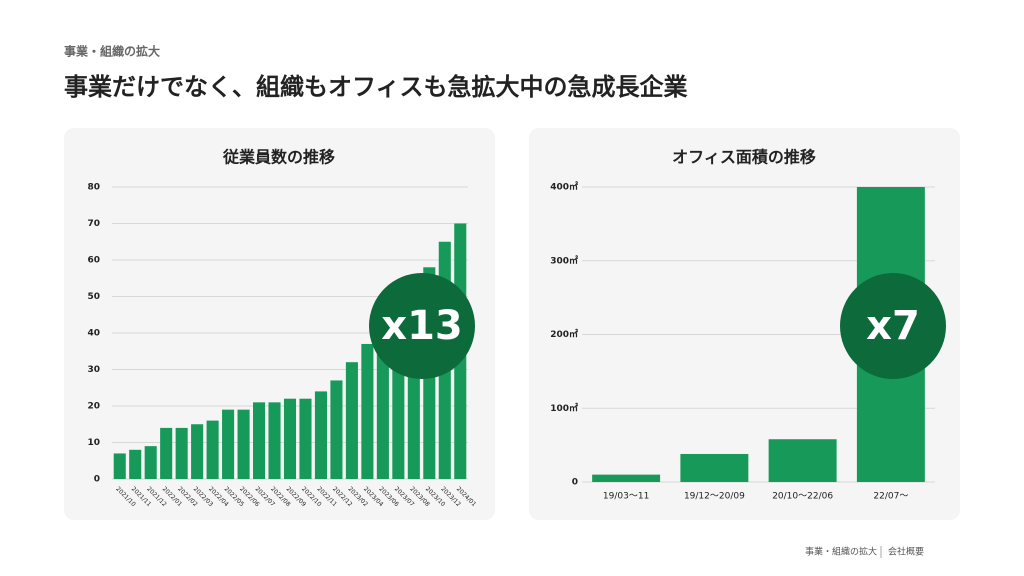 This screenshot has width=1024, height=576. I want to click on y-tick-label: 100㎡, so click(564, 408).